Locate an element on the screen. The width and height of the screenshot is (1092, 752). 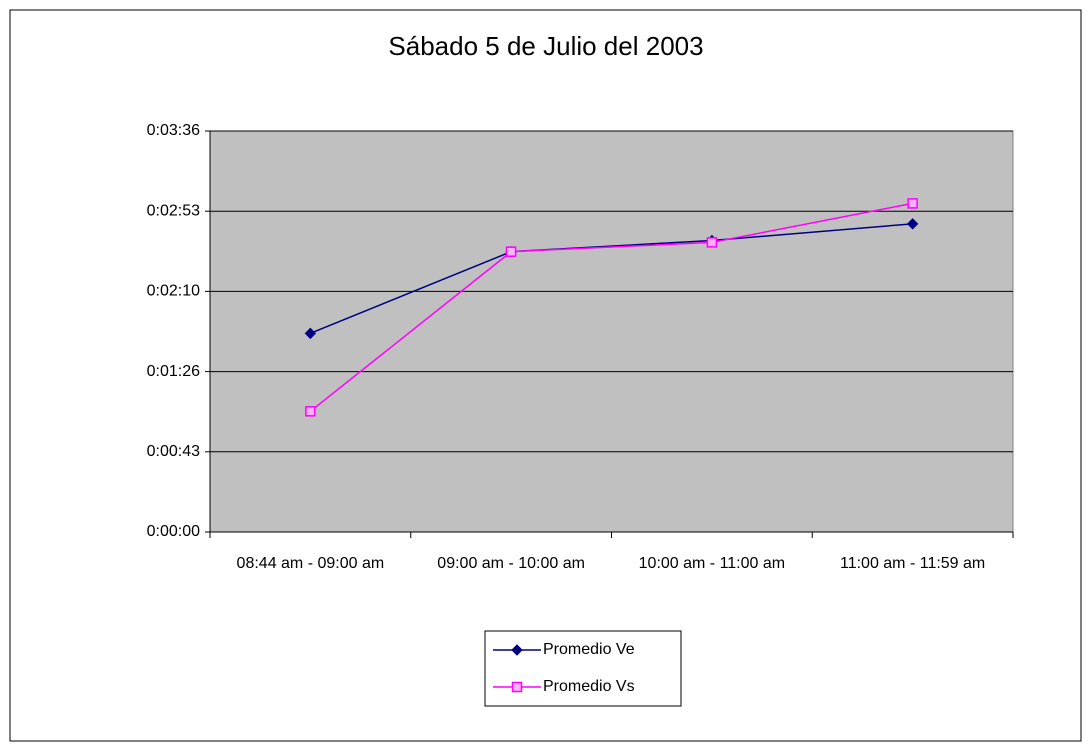
y-tick-label: 0:00:00 is located at coordinates (173, 531).